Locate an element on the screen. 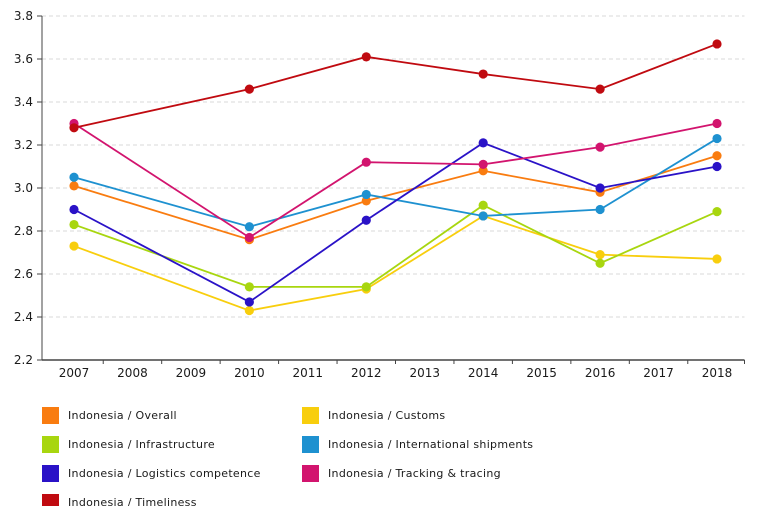 This screenshot has width=758, height=506. y-tick-label: 3.0 is located at coordinates (23, 188).